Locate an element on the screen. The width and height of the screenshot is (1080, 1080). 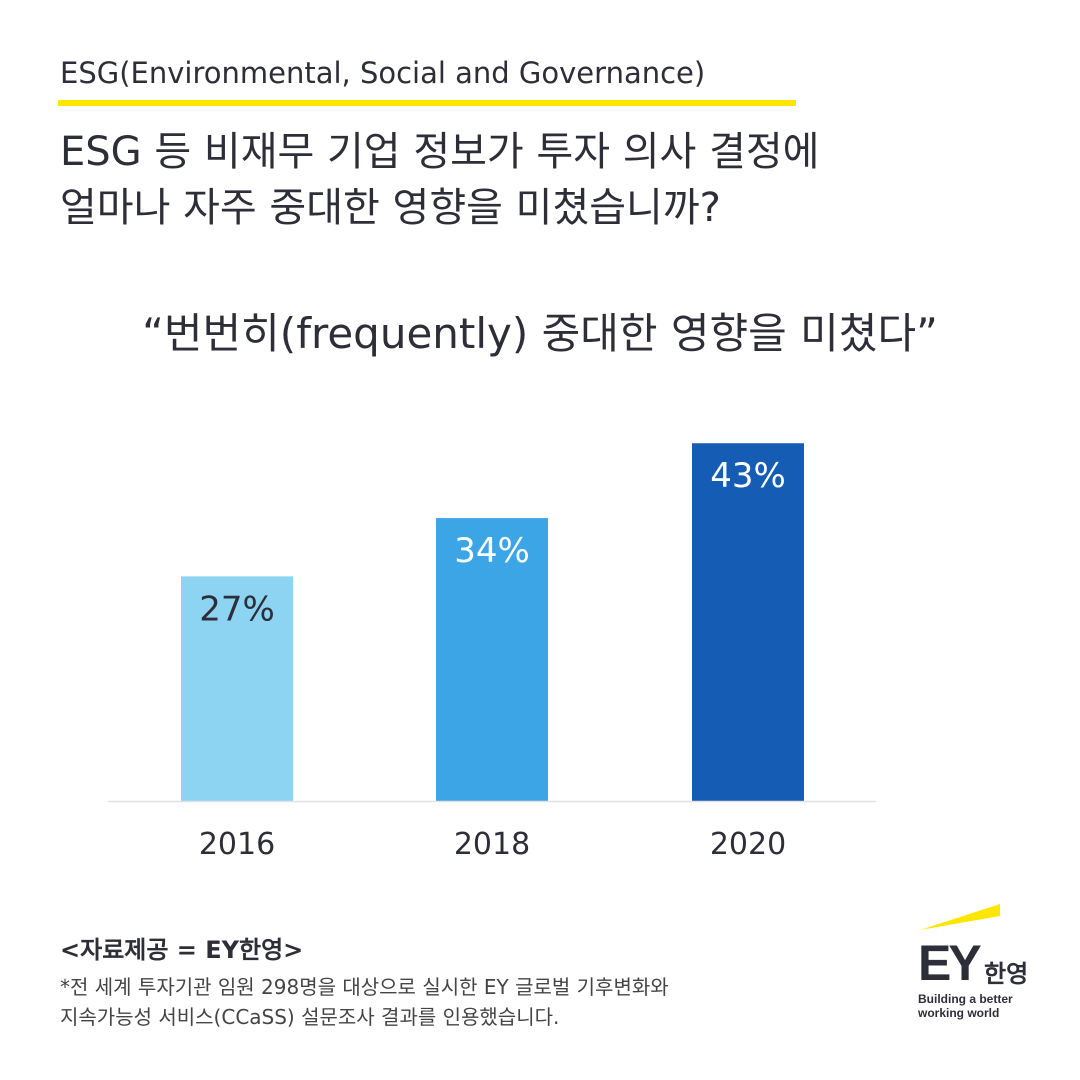
title-line-1: ESG 등 비재무 기업 정보가 투자 의사 결정에 is located at coordinates (440, 152).